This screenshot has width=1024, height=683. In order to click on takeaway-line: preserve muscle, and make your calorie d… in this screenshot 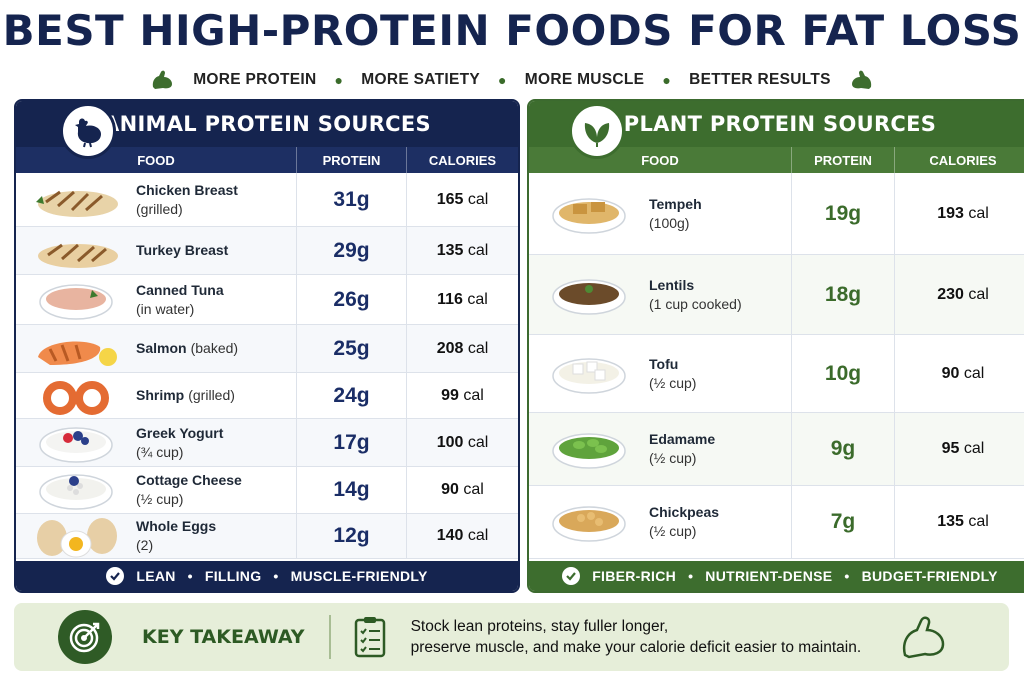, I will do `click(636, 647)`.